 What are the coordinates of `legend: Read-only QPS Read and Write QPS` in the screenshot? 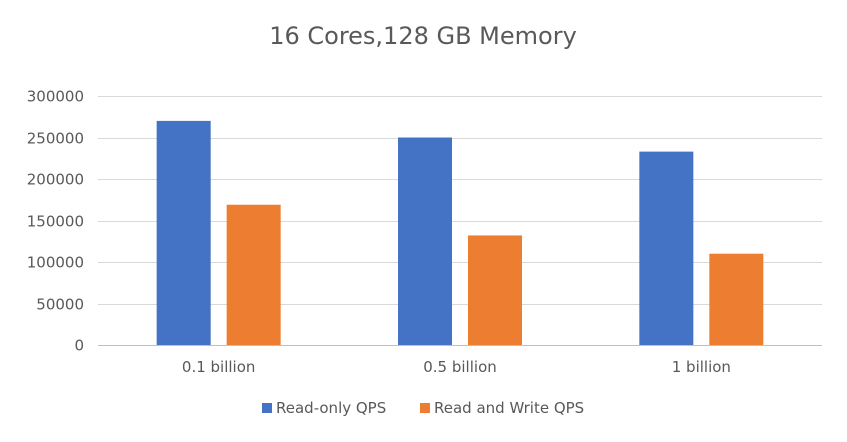 It's located at (423, 408).